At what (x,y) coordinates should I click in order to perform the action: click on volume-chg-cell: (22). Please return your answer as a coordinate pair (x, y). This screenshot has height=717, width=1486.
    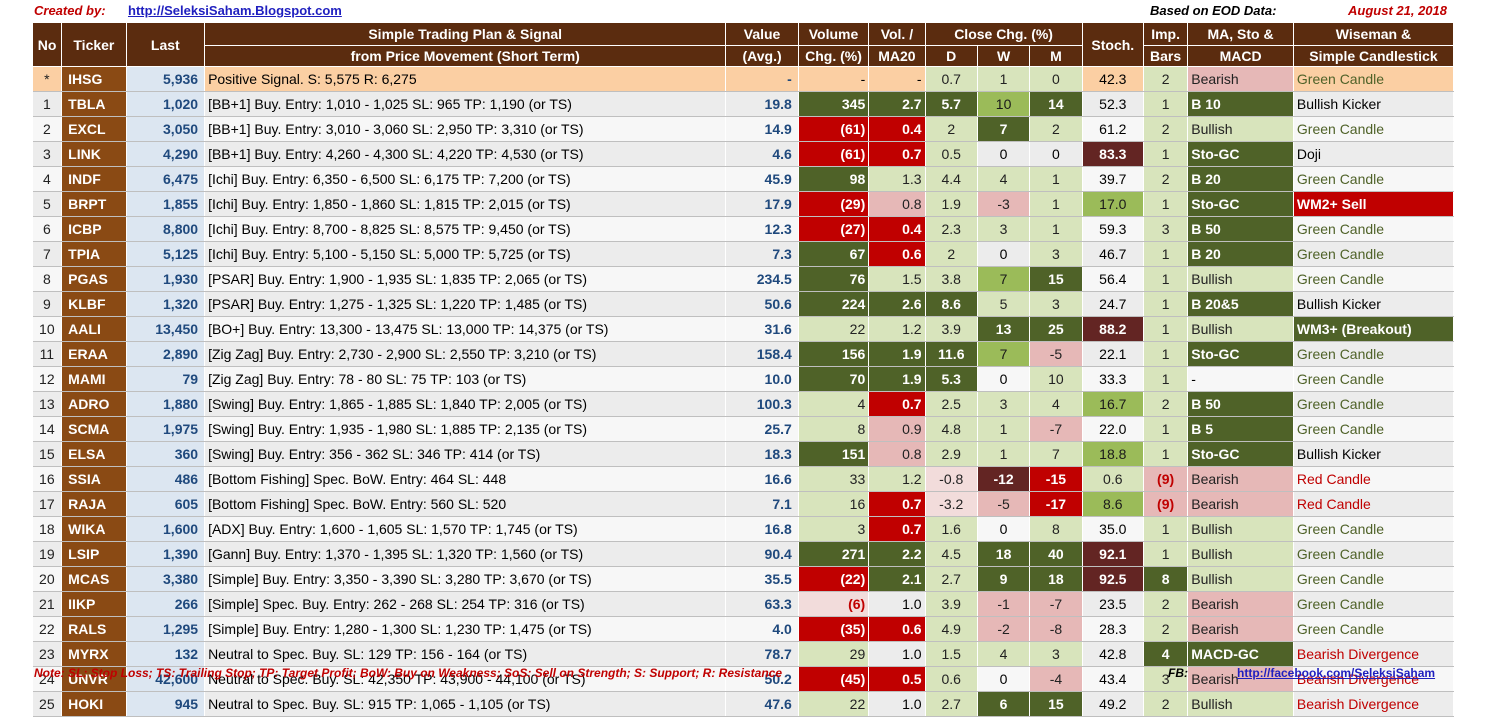
    Looking at the image, I should click on (834, 579).